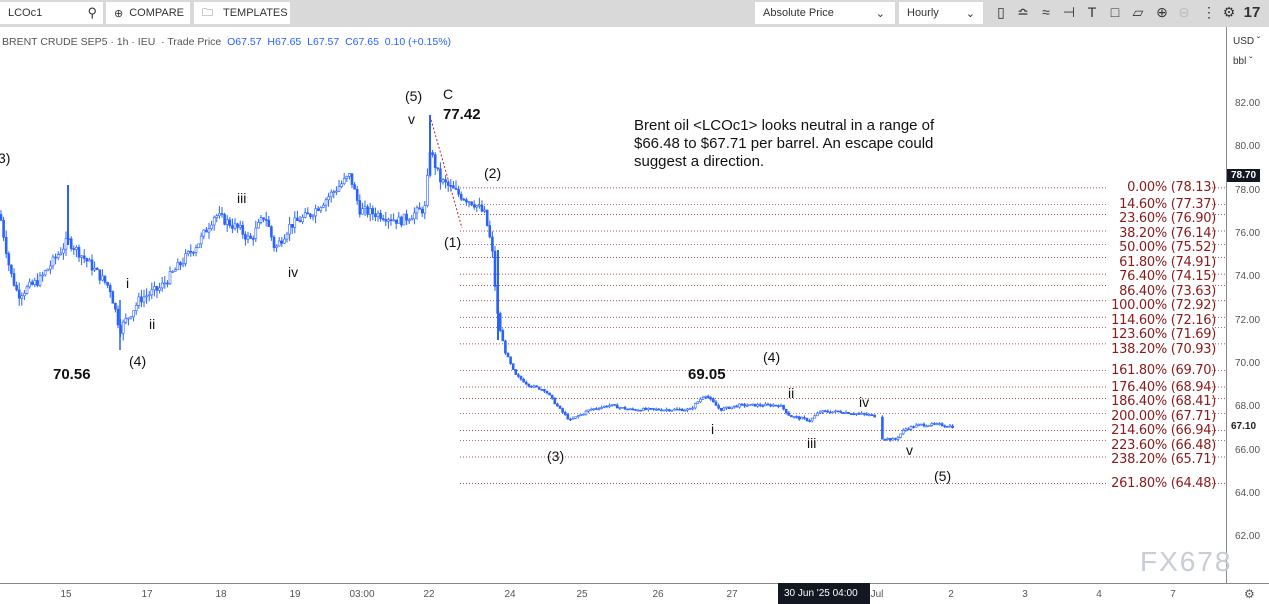 The width and height of the screenshot is (1269, 604). I want to click on fib-level-label: 214.60% (66.94), so click(1163, 430).